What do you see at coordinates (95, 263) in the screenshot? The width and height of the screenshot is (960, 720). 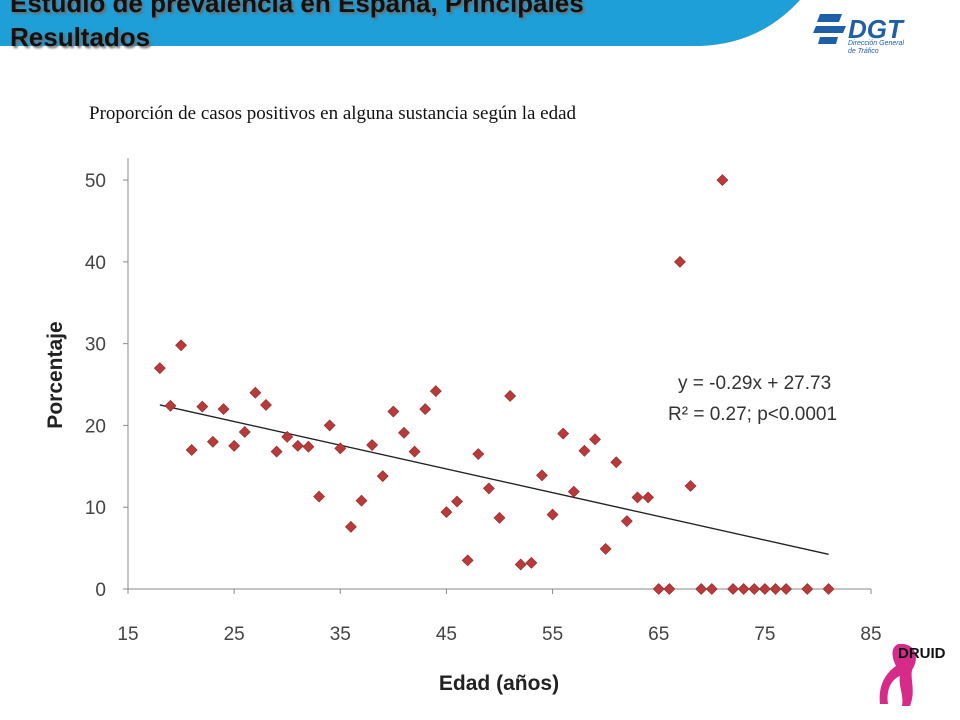 I see `y-tick-label: 40` at bounding box center [95, 263].